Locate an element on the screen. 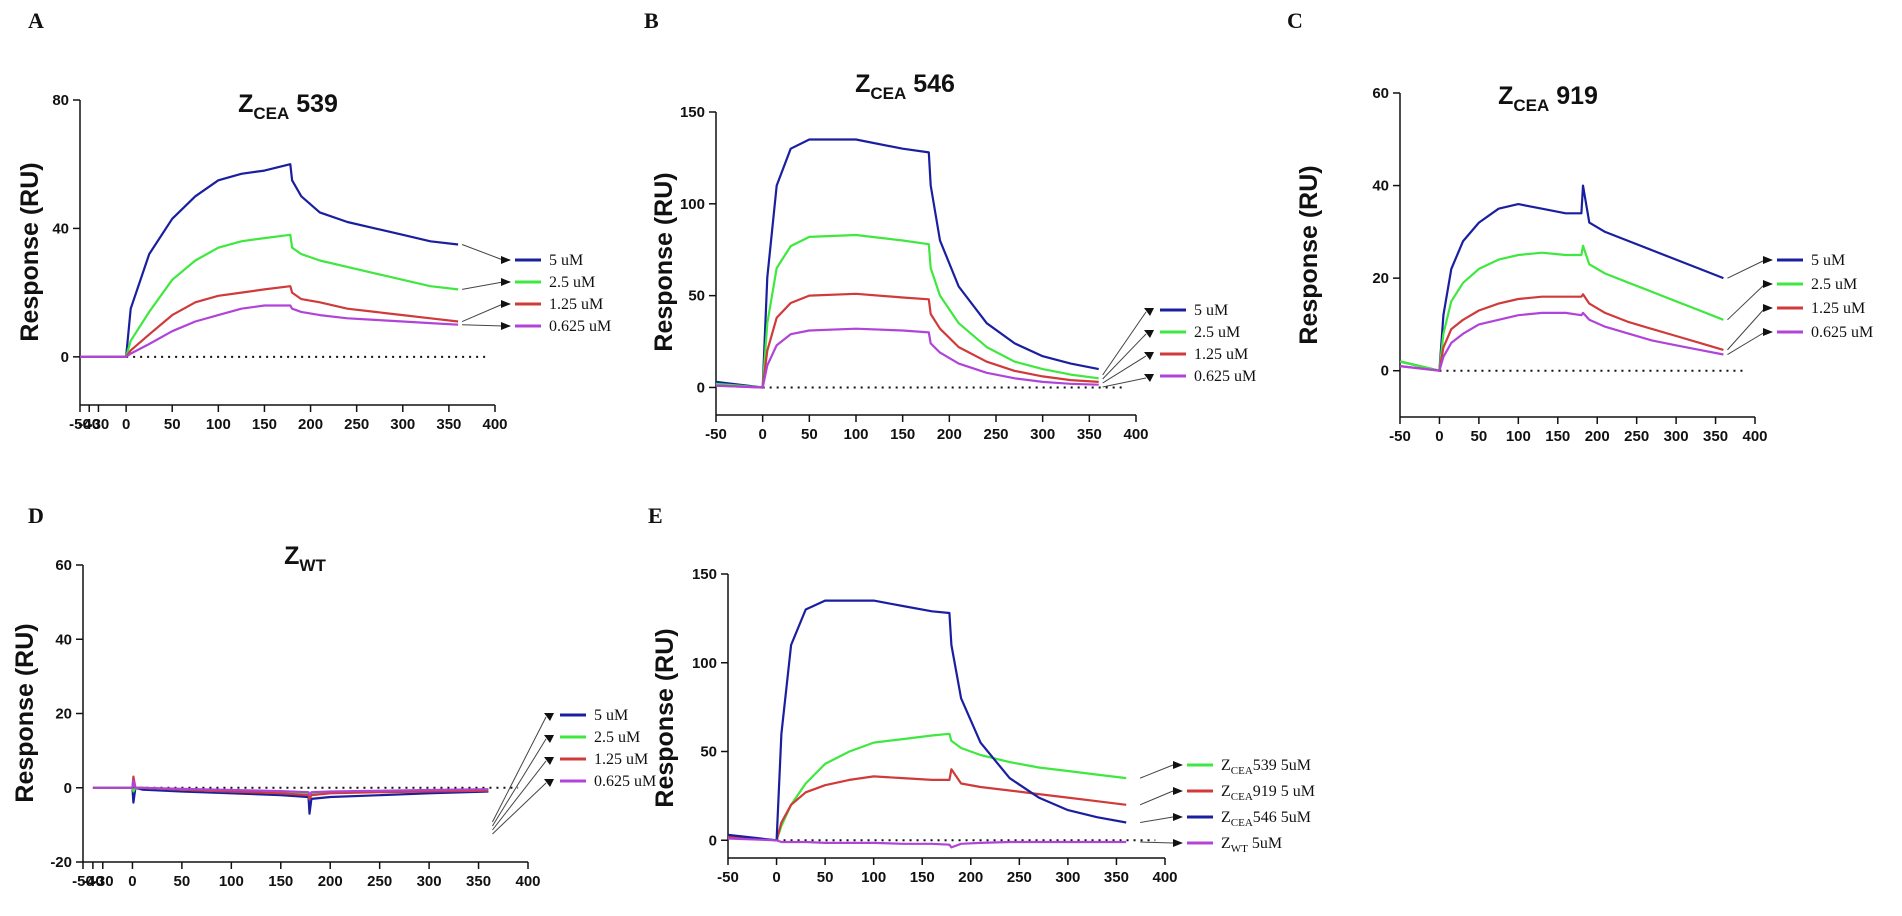 The image size is (1902, 916). chart-title: ZCEA 539 is located at coordinates (288, 106).